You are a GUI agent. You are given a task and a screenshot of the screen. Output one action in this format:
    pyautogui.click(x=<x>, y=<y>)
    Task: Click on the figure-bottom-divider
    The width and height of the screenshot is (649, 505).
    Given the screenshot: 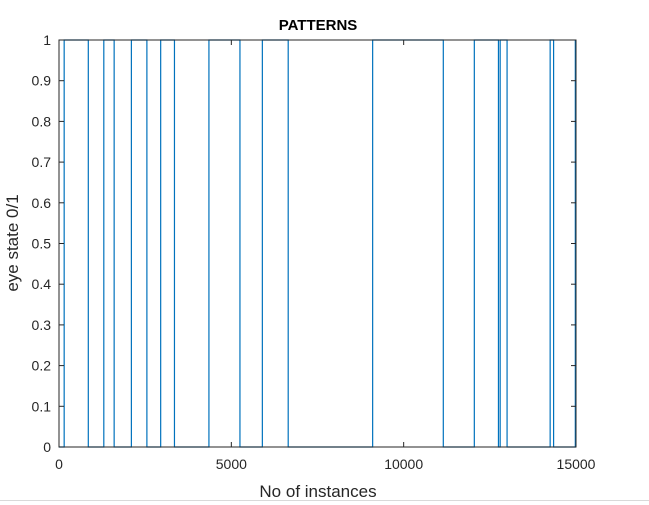 What is the action you would take?
    pyautogui.click(x=324, y=500)
    